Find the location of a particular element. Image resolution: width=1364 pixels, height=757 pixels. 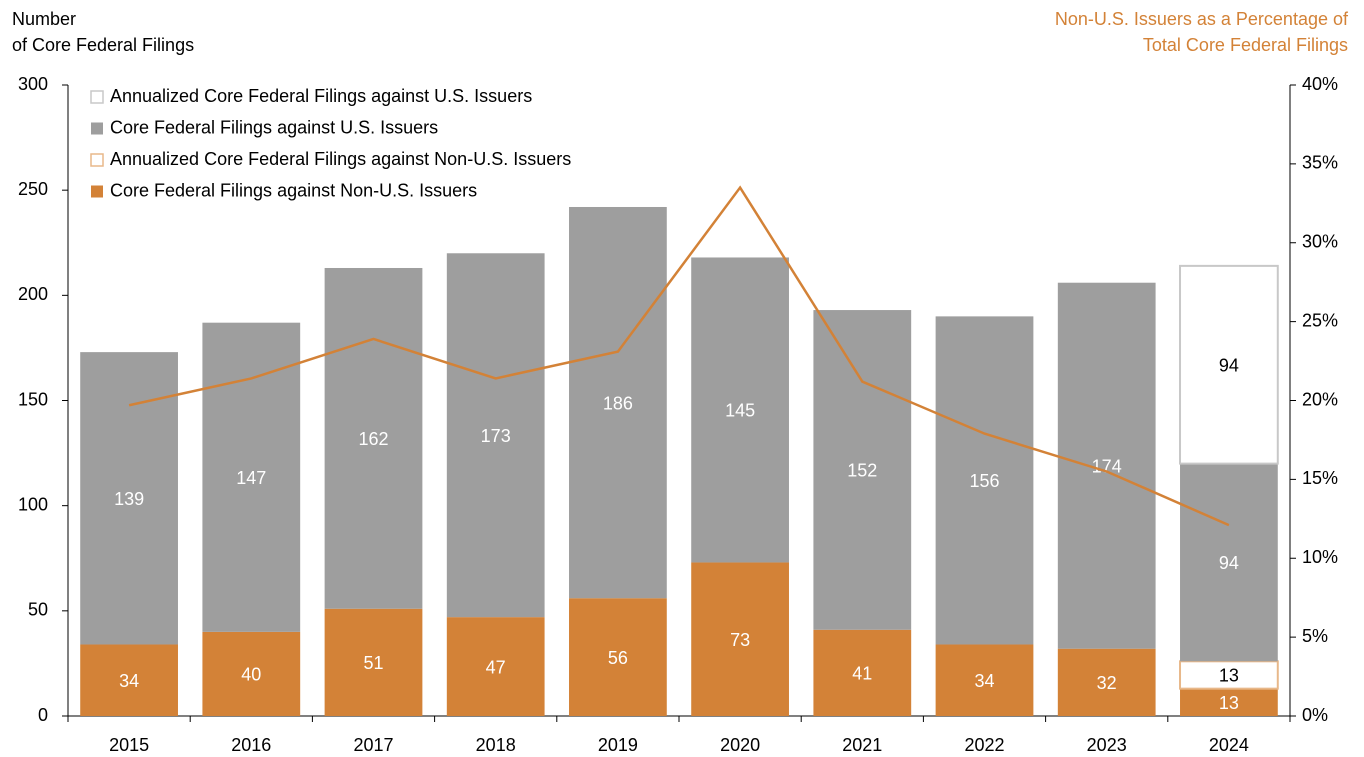

bar-label: 139 is located at coordinates (129, 499).